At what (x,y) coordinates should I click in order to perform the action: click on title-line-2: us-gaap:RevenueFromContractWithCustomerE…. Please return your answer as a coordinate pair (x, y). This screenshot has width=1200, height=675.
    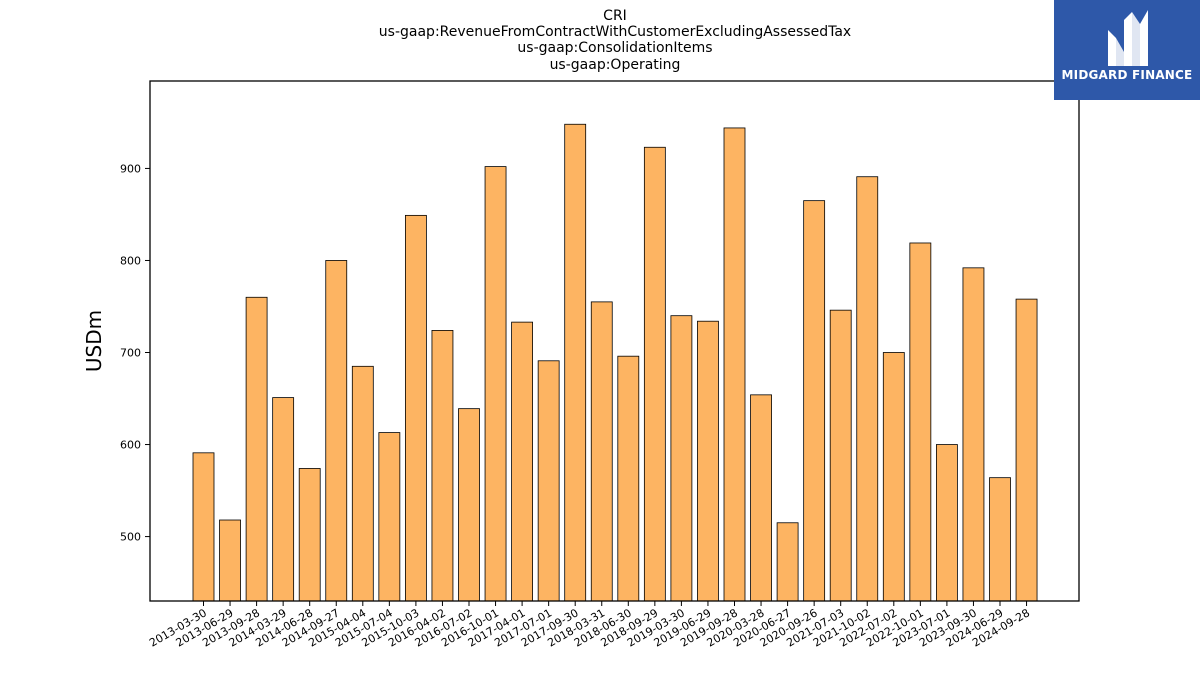
    Looking at the image, I should click on (615, 32).